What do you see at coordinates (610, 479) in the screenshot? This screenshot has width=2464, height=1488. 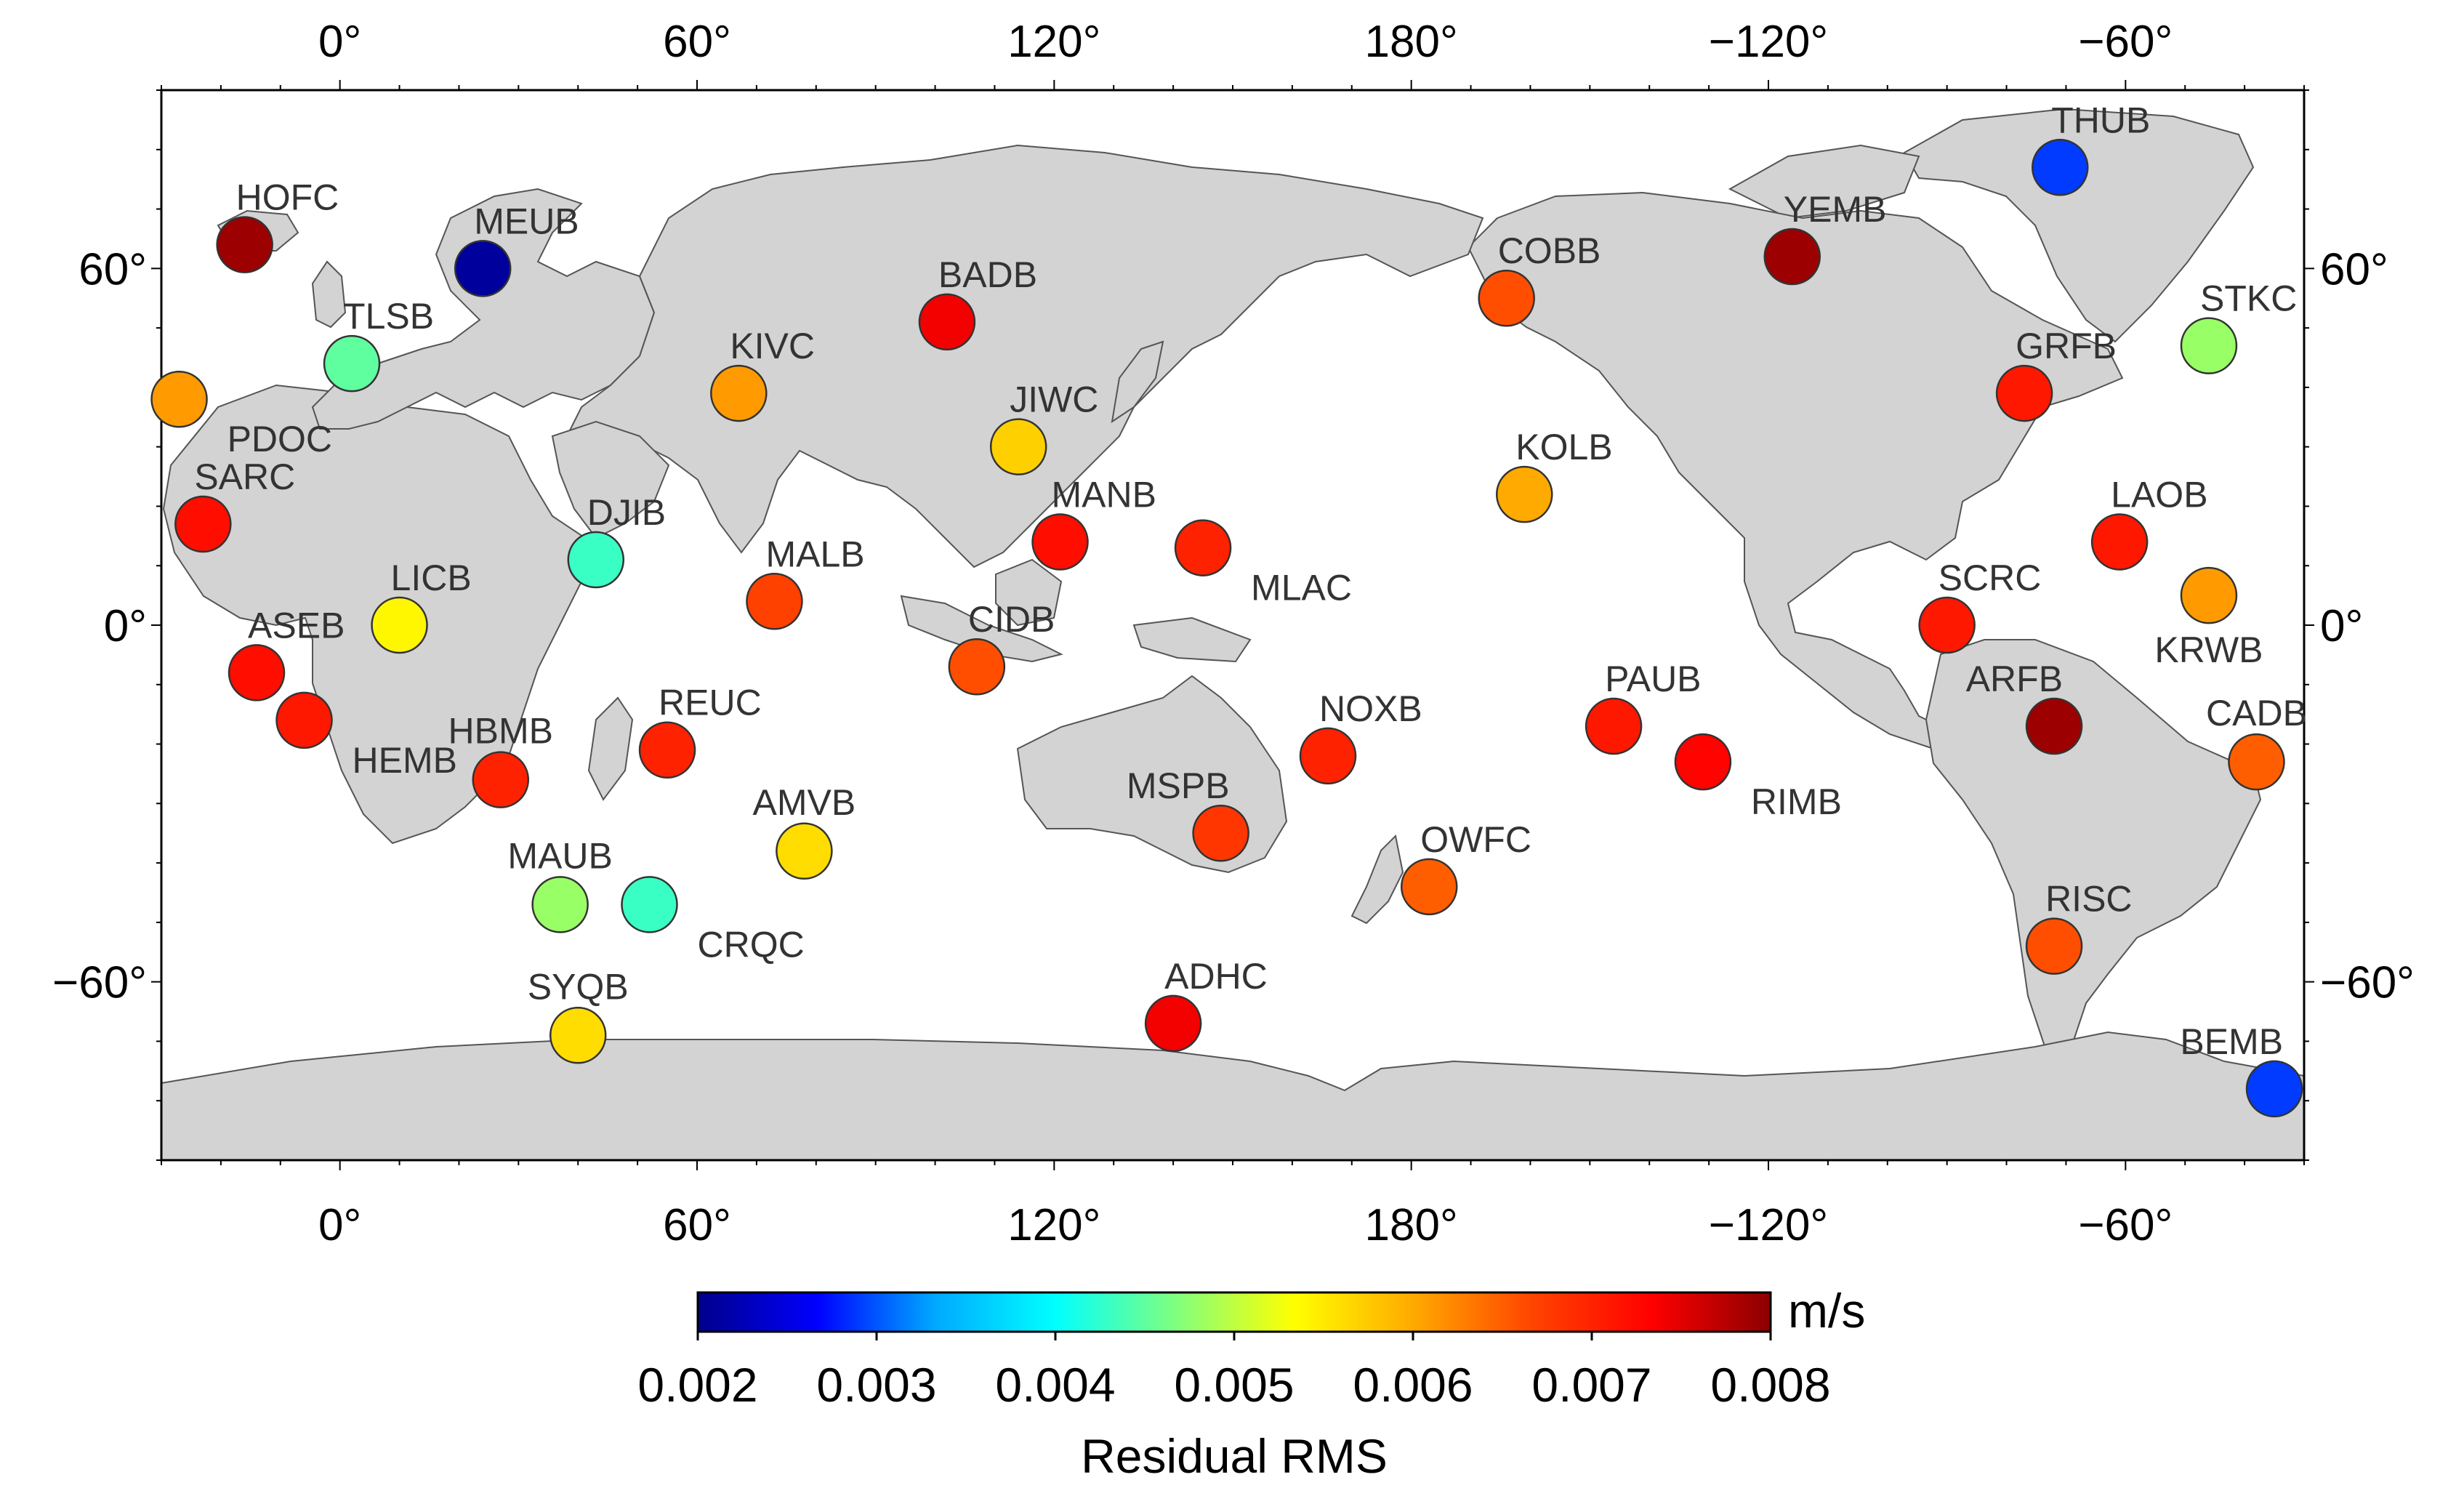 I see `land-arabia` at bounding box center [610, 479].